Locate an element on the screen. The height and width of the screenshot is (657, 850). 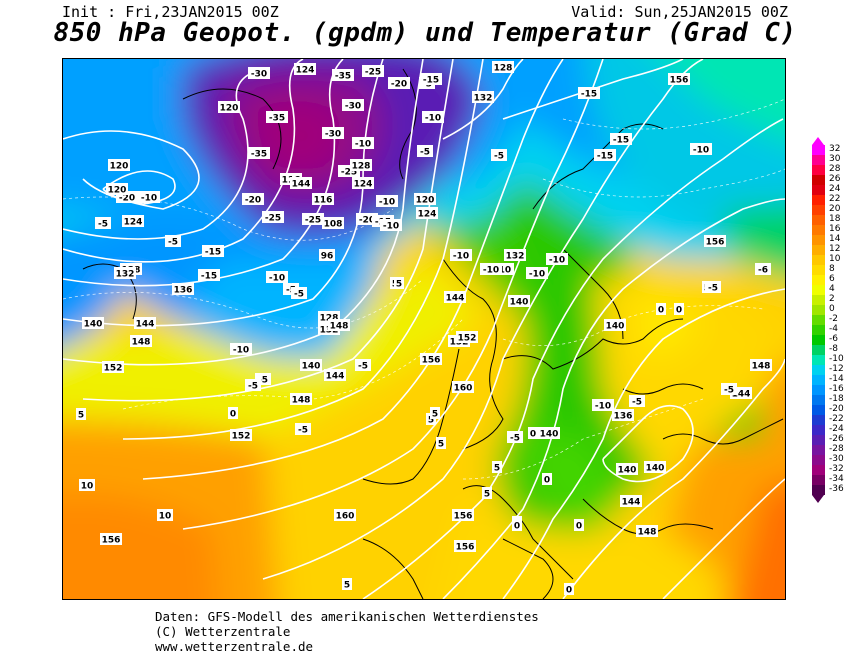
legend-label: 8 is located at coordinates (832, 269).